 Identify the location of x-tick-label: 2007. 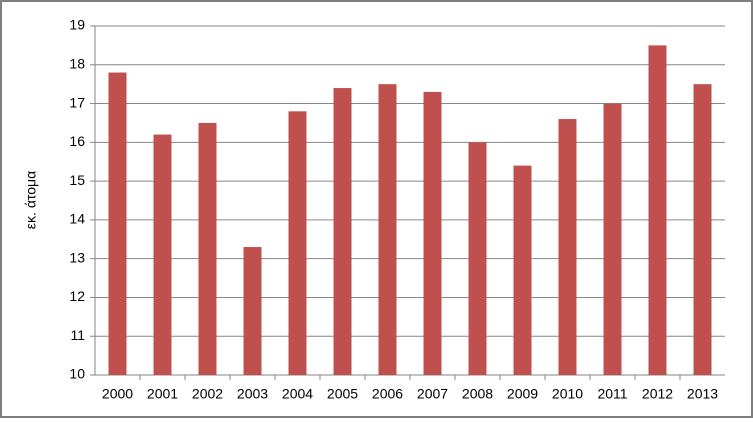
(432, 394).